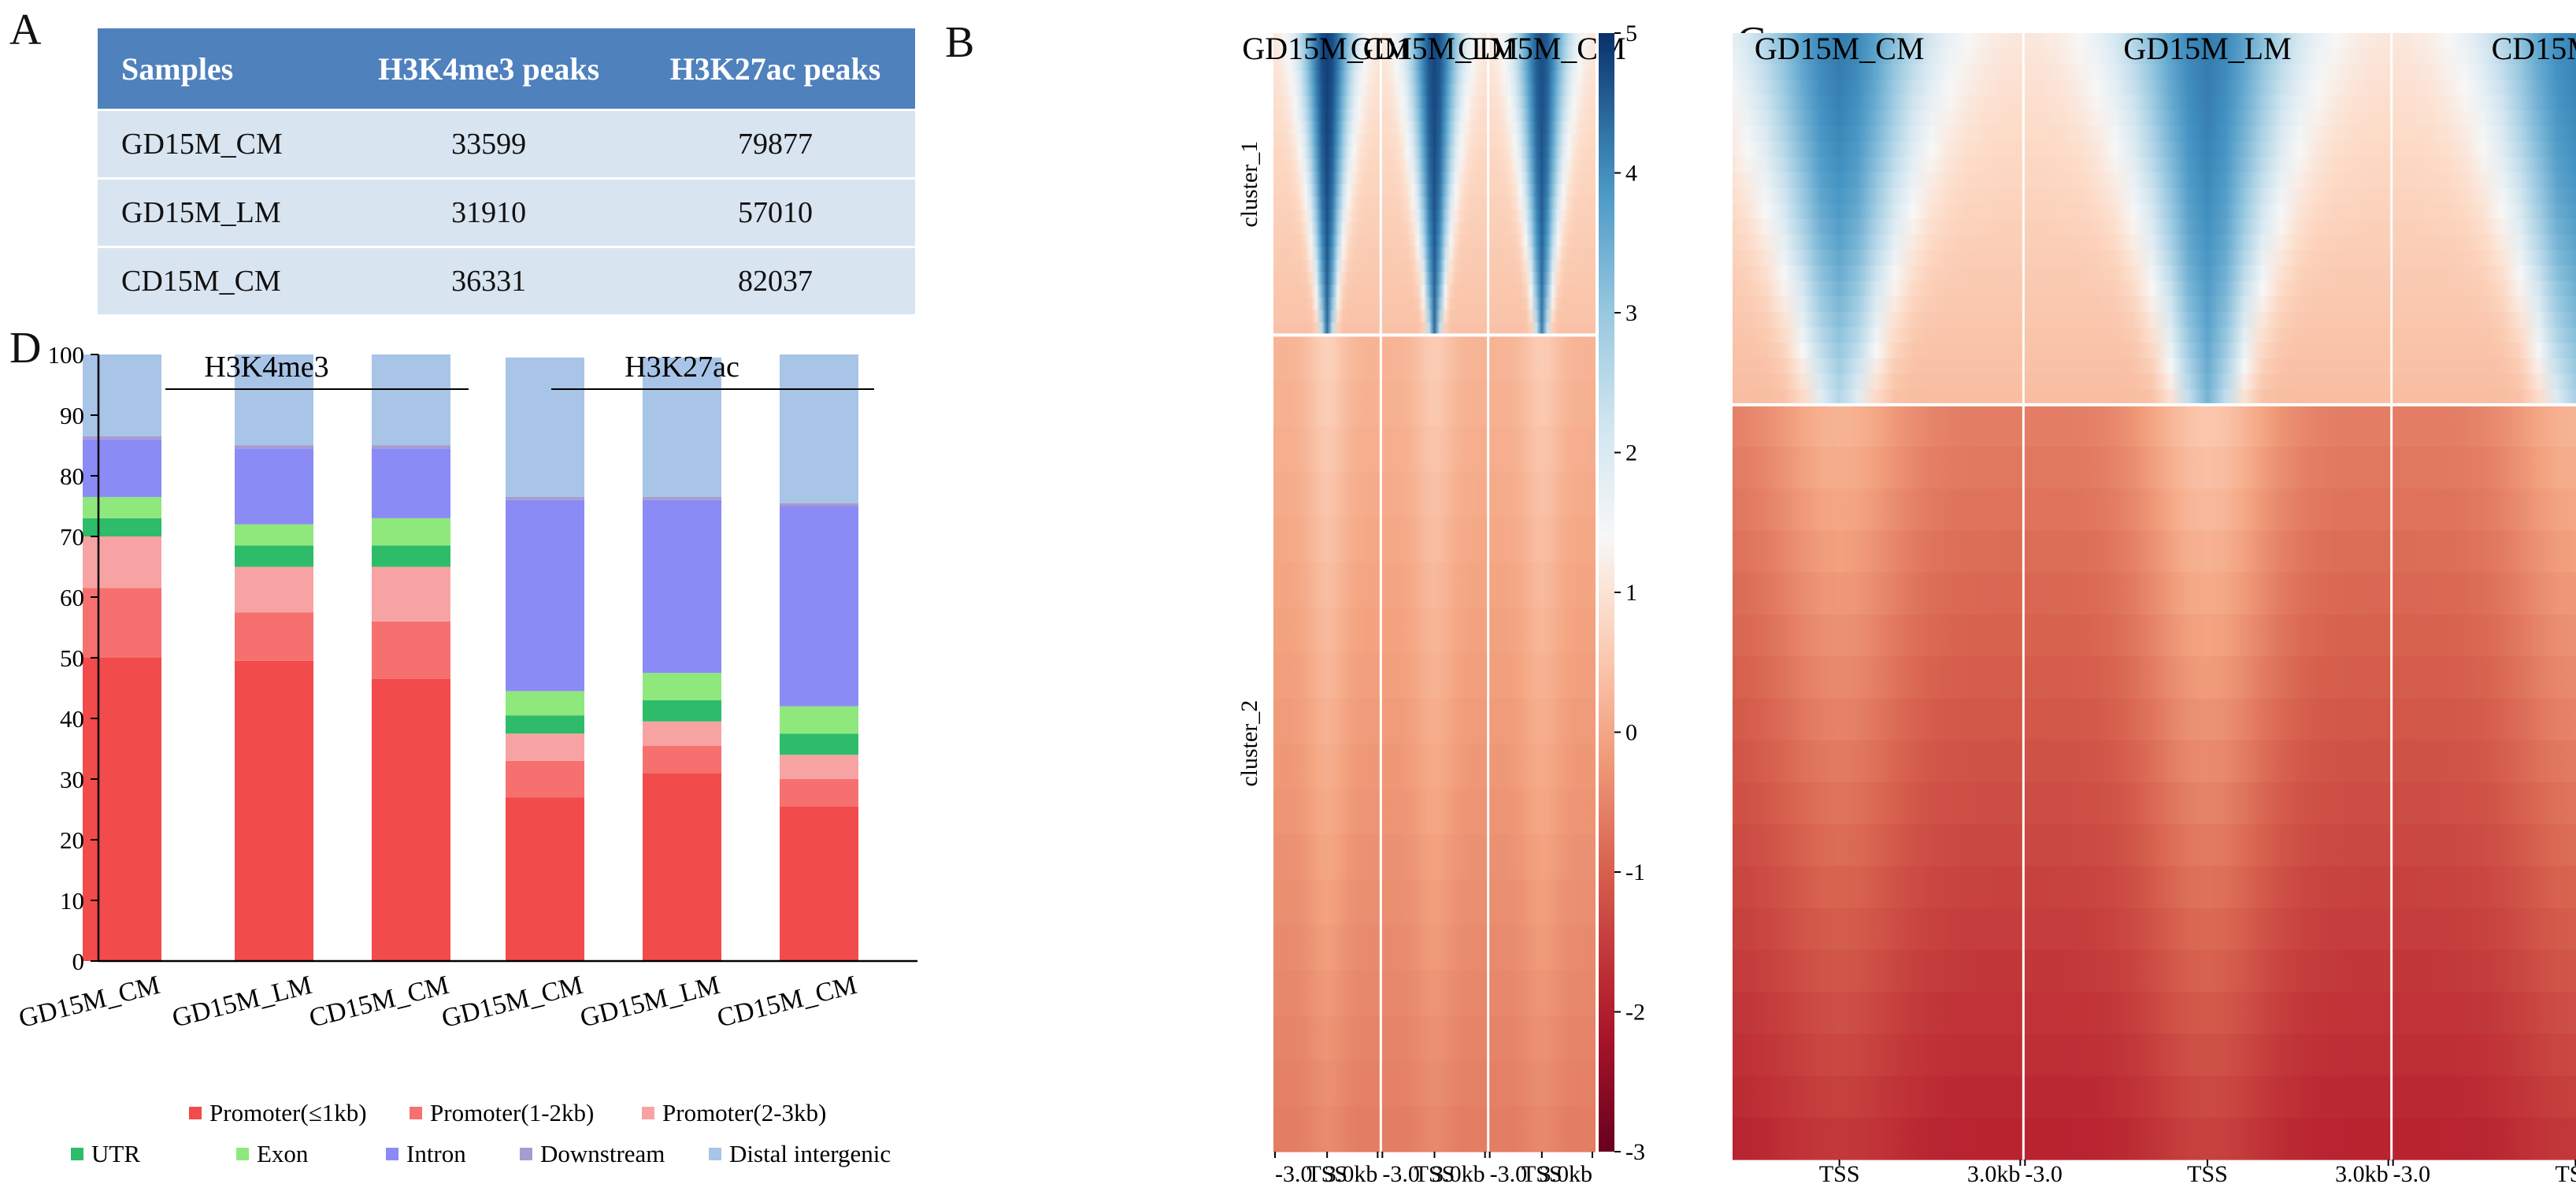  Describe the element at coordinates (1458, 1174) in the screenshot. I see `x-tick-label: 3.0kb` at that location.